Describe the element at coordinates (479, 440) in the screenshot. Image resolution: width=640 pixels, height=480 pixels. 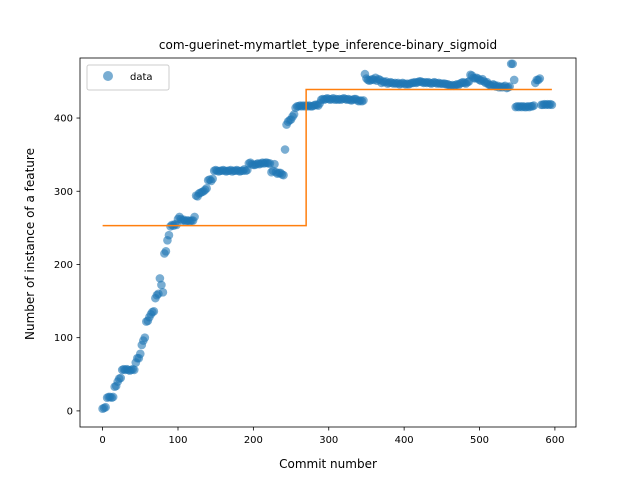
I see `x-tick-label: 500` at that location.